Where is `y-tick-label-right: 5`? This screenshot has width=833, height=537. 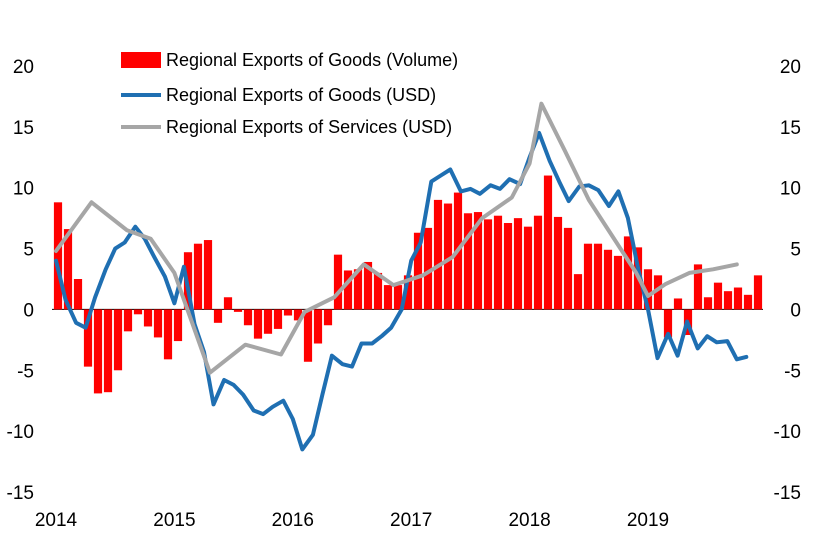
y-tick-label-right: 5 is located at coordinates (795, 250).